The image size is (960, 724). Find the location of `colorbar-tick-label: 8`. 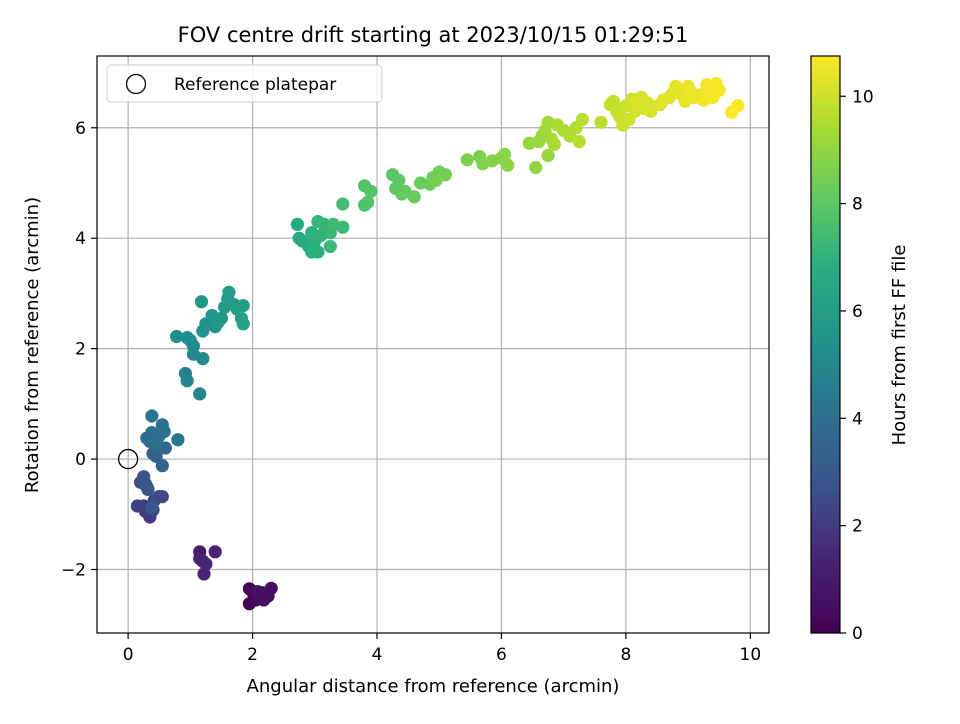

colorbar-tick-label: 8 is located at coordinates (857, 205).